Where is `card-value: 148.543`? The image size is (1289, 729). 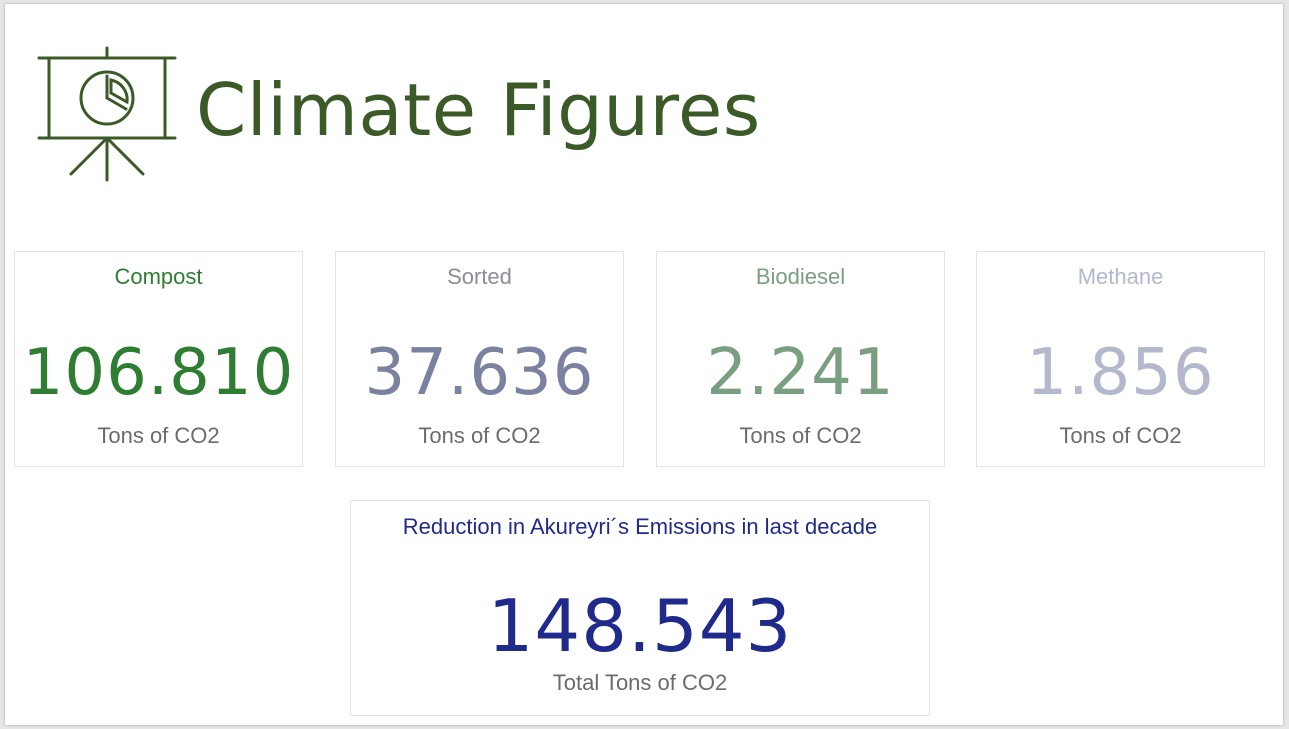 card-value: 148.543 is located at coordinates (640, 626).